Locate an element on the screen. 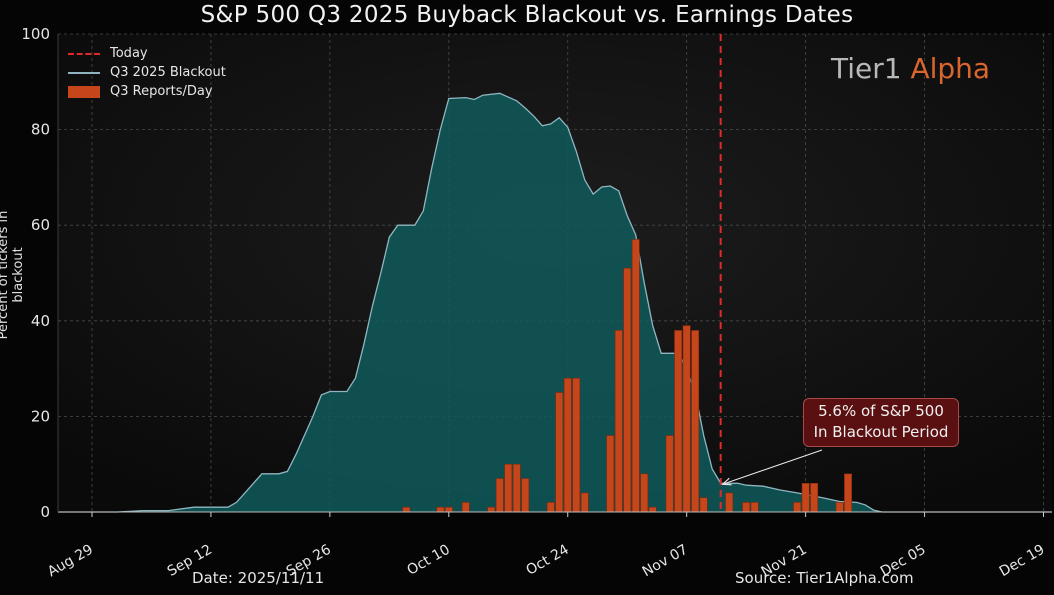 Image resolution: width=1054 pixels, height=595 pixels. brand-part1: Tier1 is located at coordinates (866, 68).